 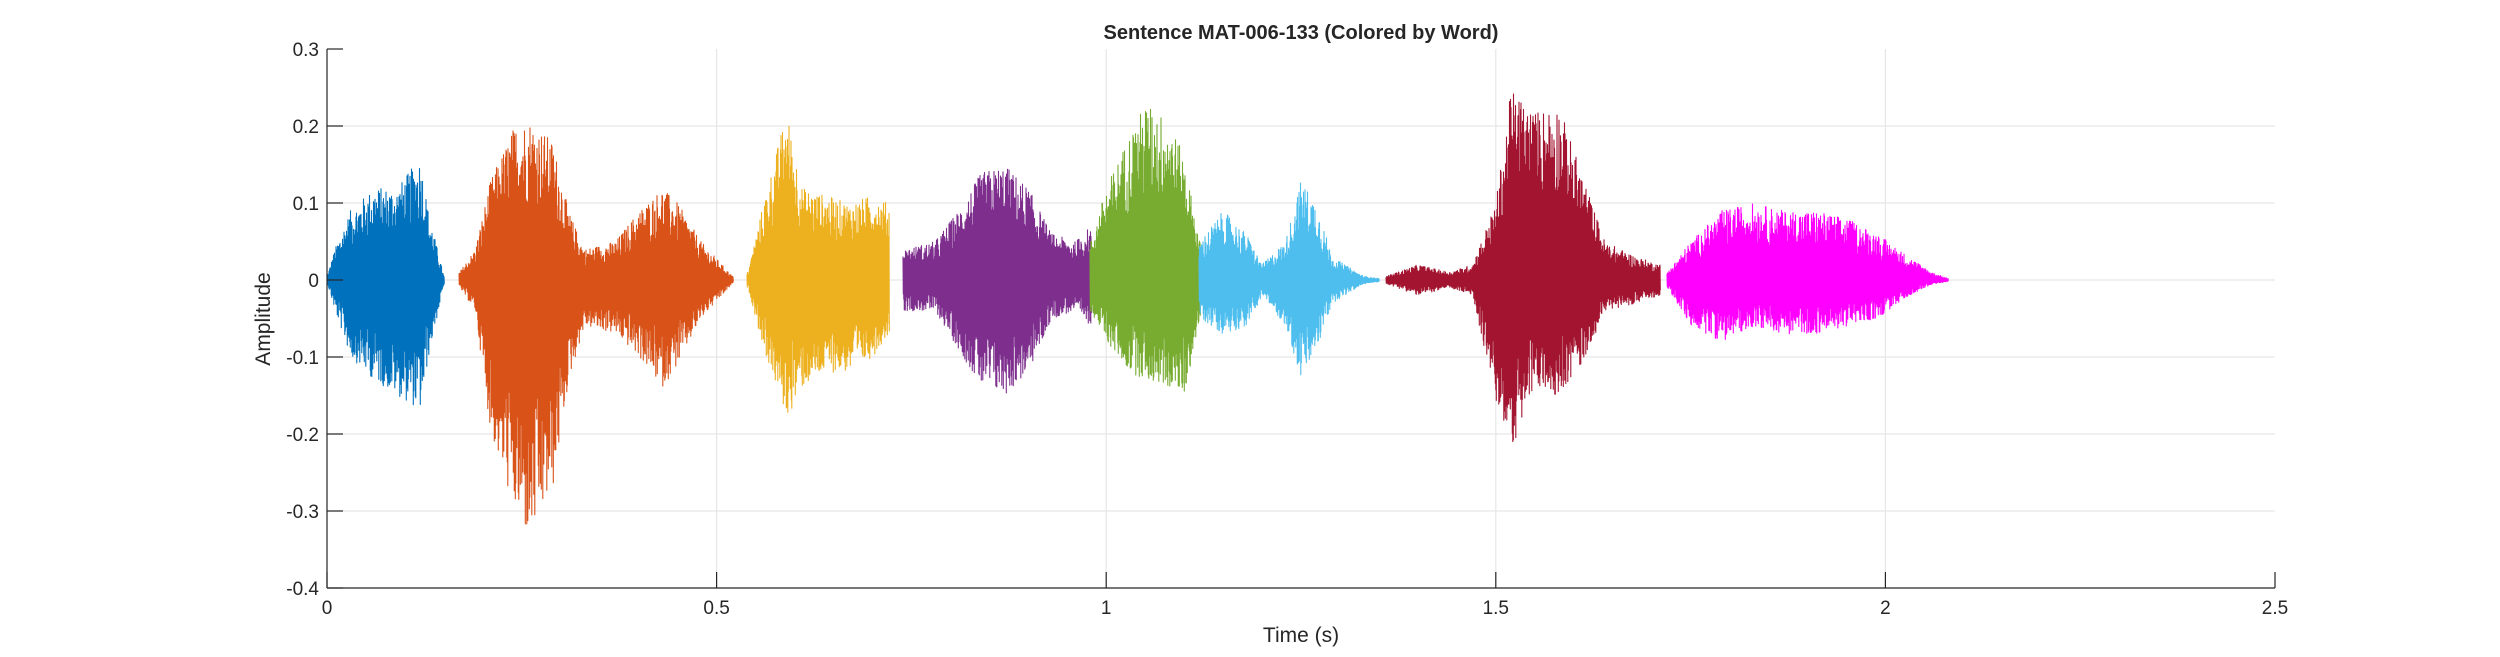 I want to click on x-tick-label-0: 0, so click(x=327, y=608).